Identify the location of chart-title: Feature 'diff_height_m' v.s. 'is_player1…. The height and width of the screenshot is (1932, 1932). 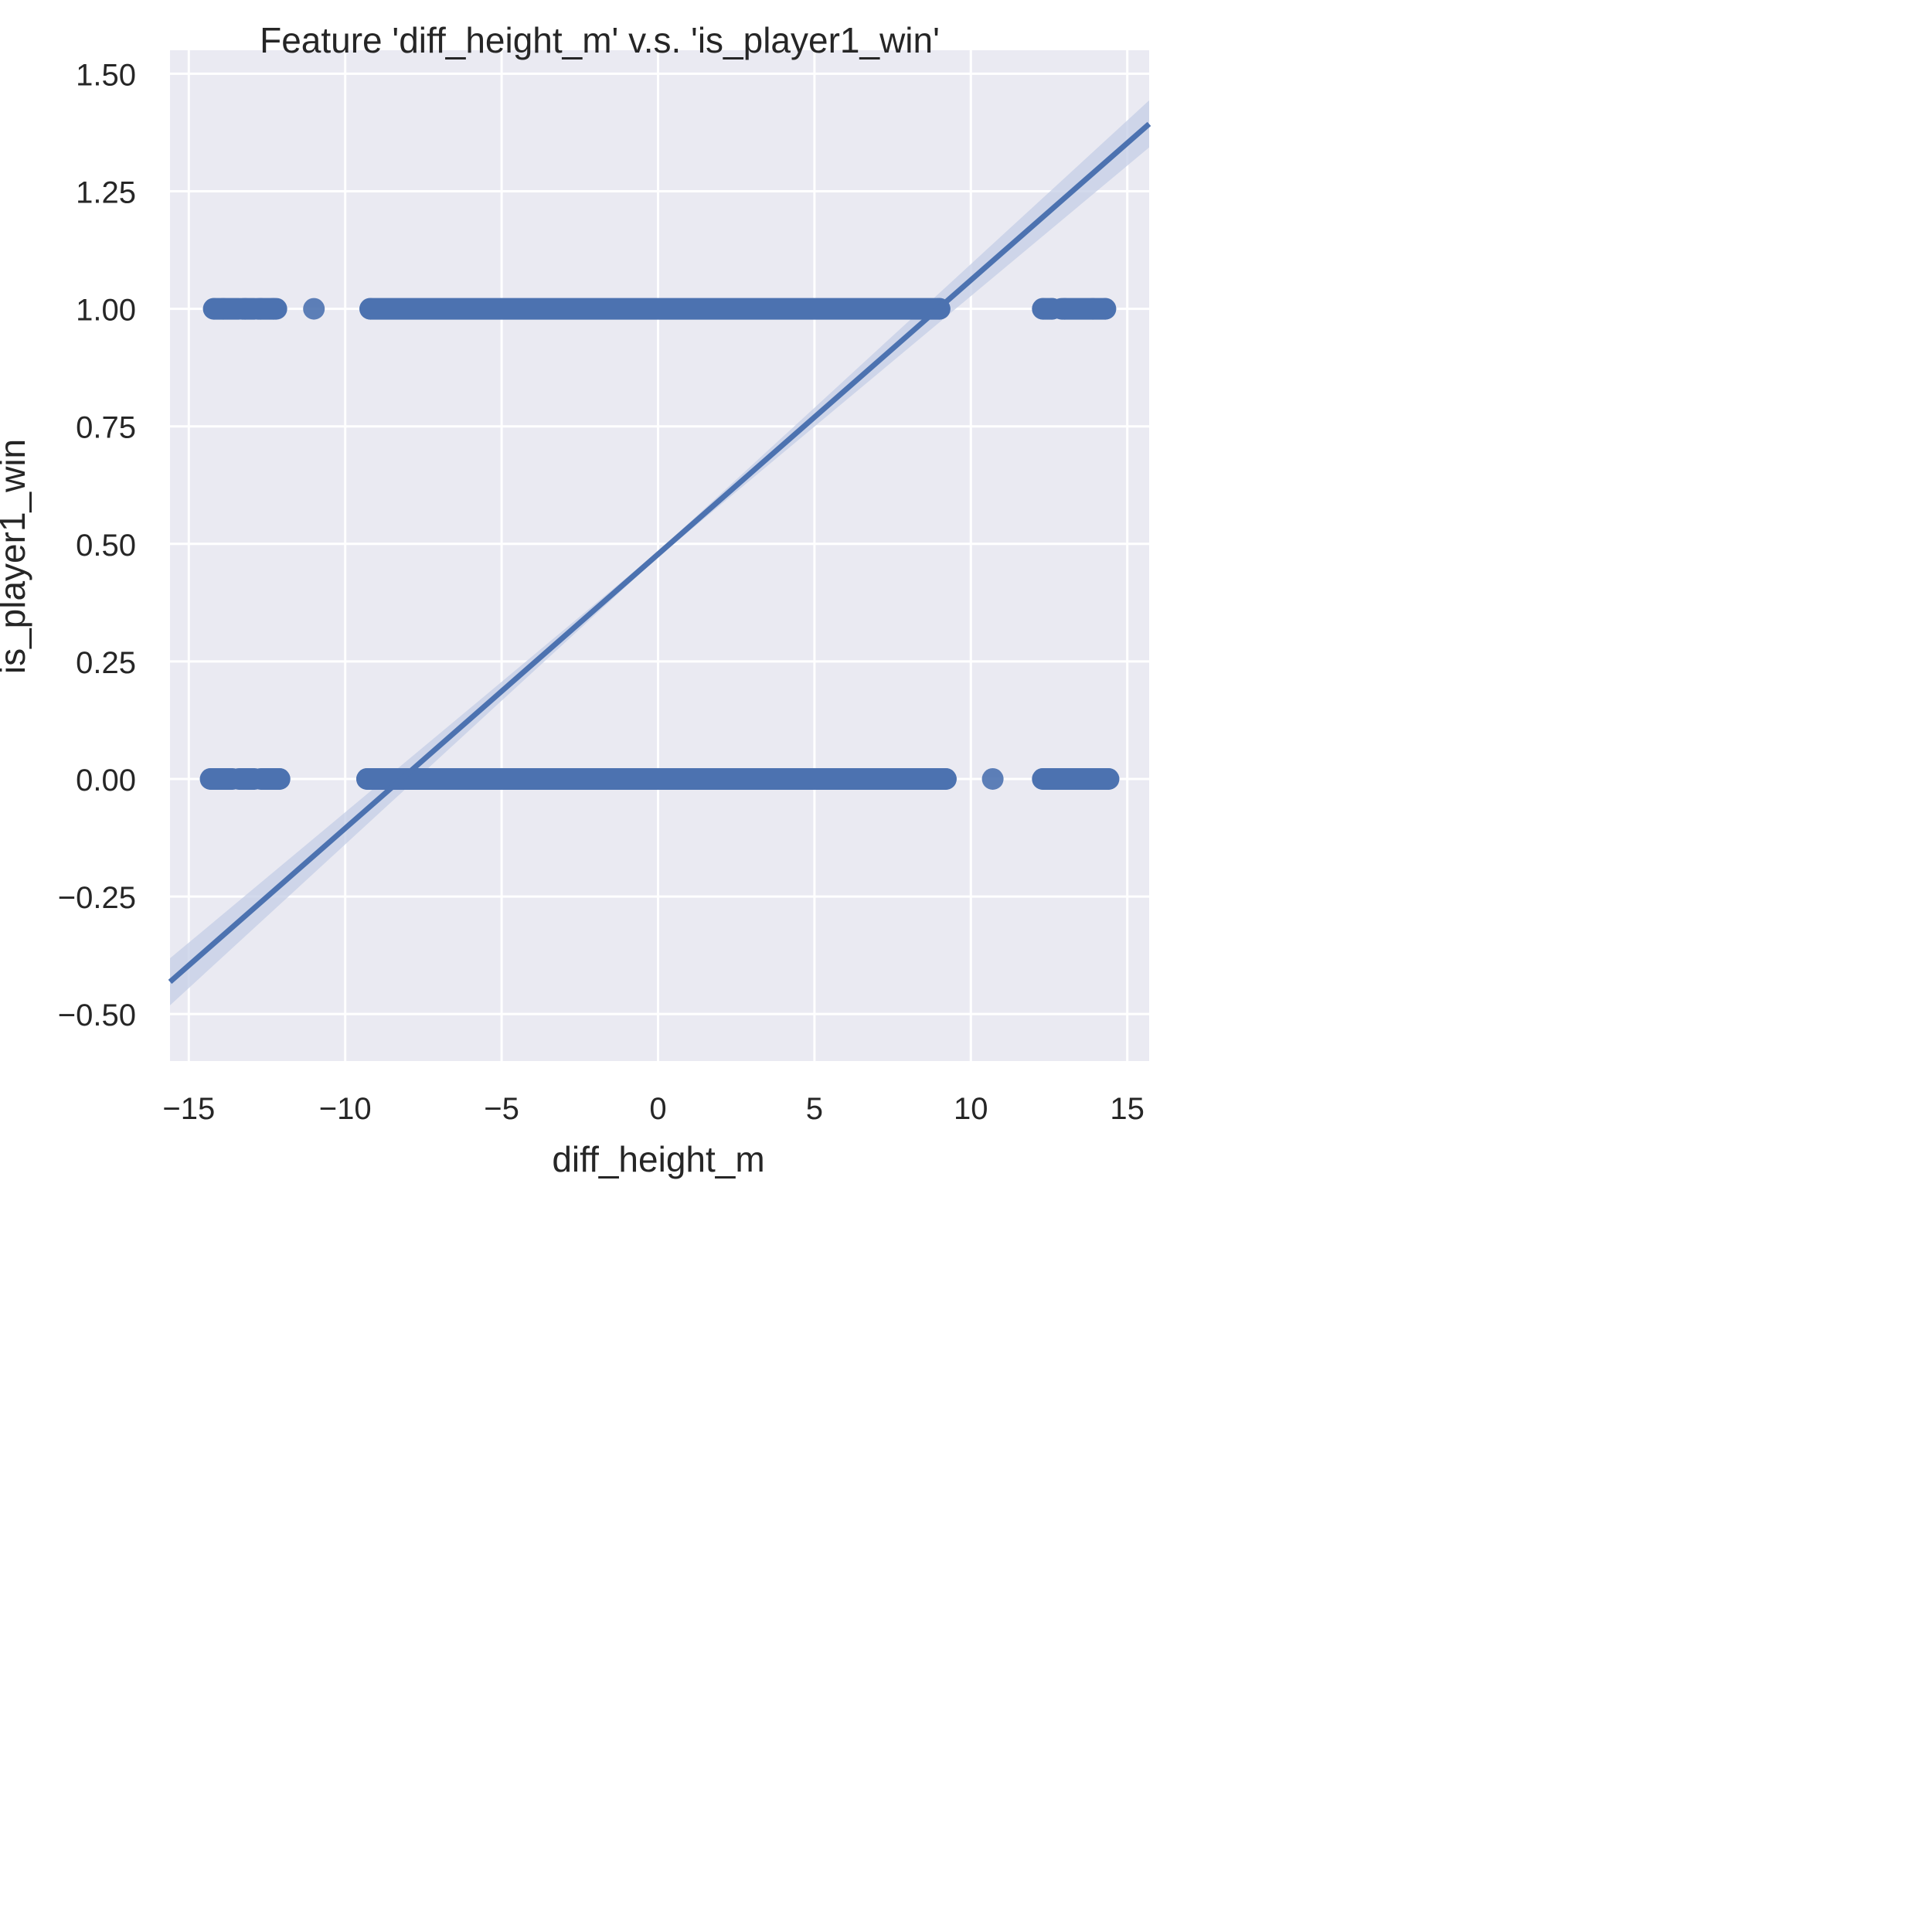
(600, 40).